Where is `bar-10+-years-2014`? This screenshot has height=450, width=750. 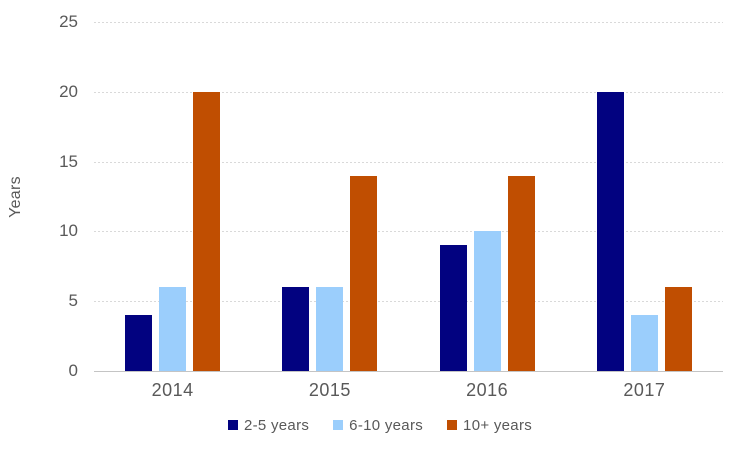 bar-10+-years-2014 is located at coordinates (207, 231).